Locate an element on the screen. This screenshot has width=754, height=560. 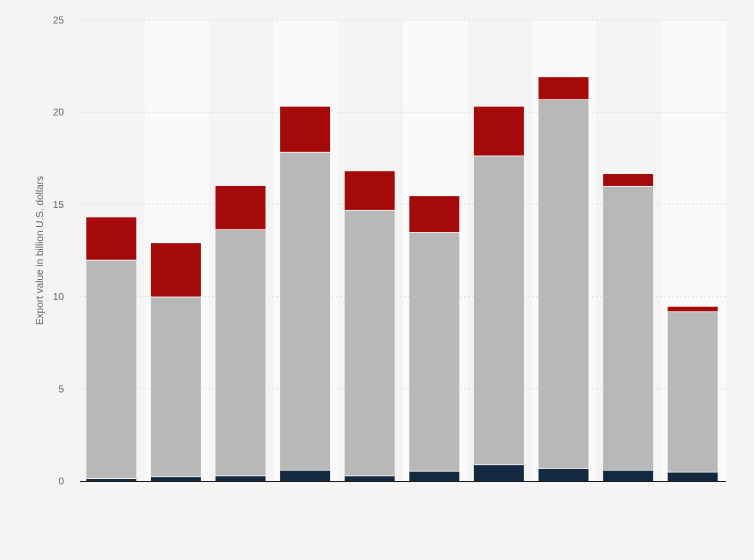
y-tick-label: 5 is located at coordinates (61, 389).